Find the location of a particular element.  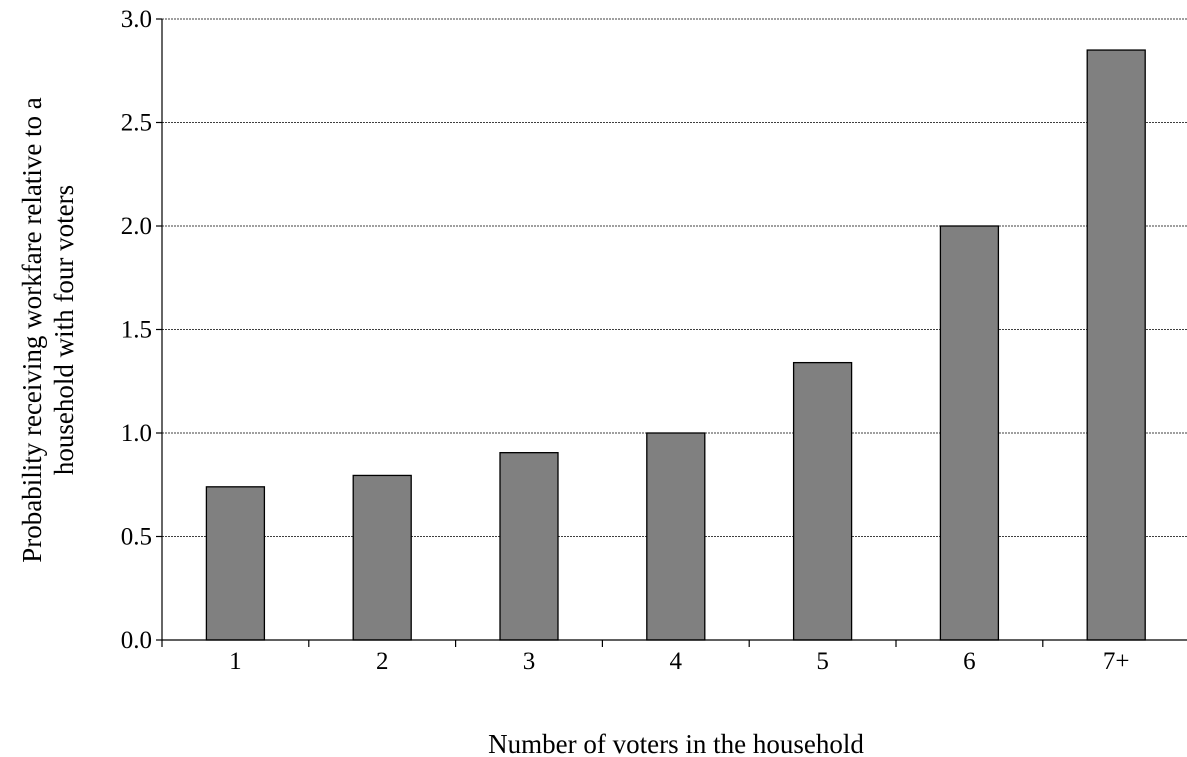

x-ticks: 1 2 3 4 5 6 7+ is located at coordinates (645, 657).